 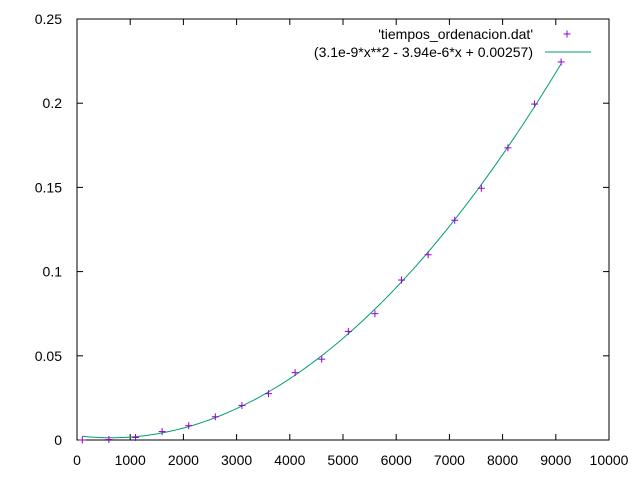 I want to click on y-tick-label: 0.05, so click(x=48, y=356).